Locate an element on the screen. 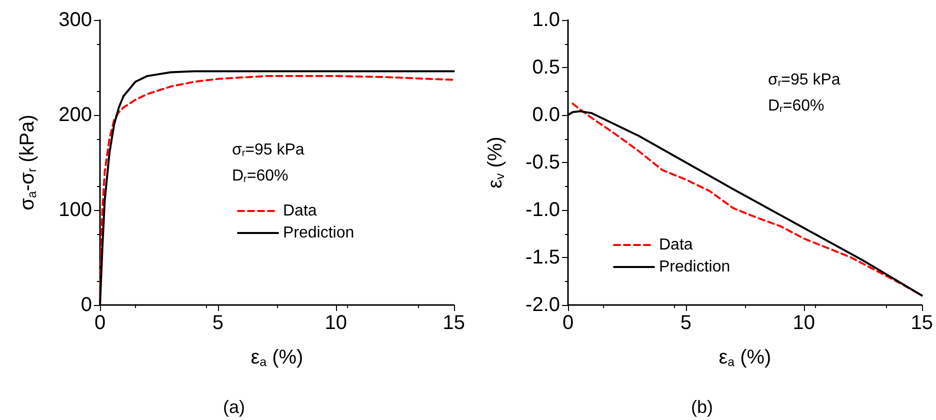  y-tick-label: -0.5 is located at coordinates (543, 163).